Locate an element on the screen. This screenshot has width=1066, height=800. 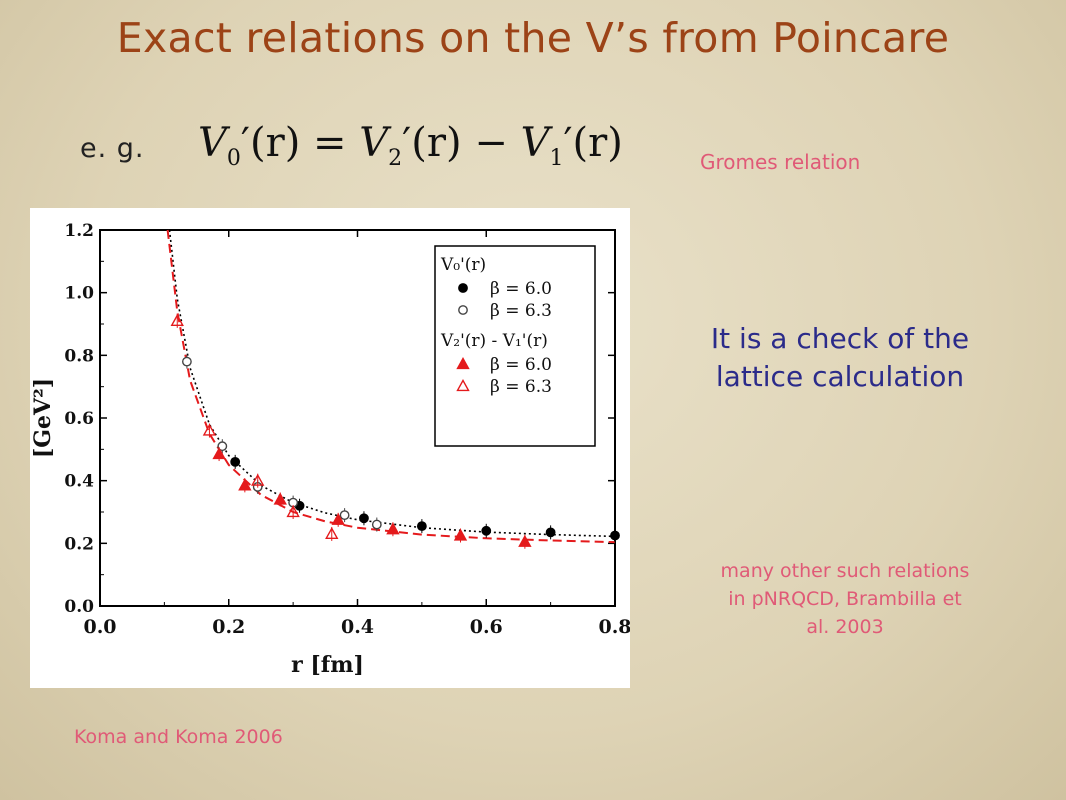
check-note-line-1: It is a check of the is located at coordinates (840, 338).